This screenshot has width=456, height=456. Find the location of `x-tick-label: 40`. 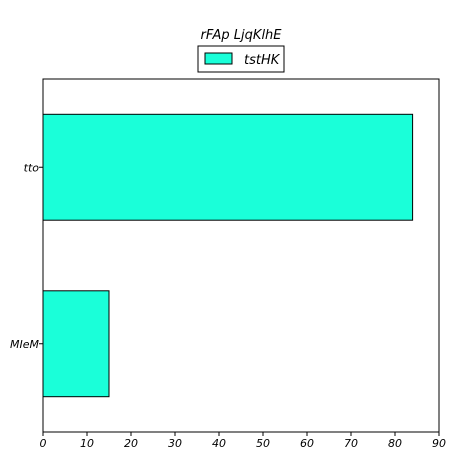

x-tick-label: 40 is located at coordinates (219, 443).